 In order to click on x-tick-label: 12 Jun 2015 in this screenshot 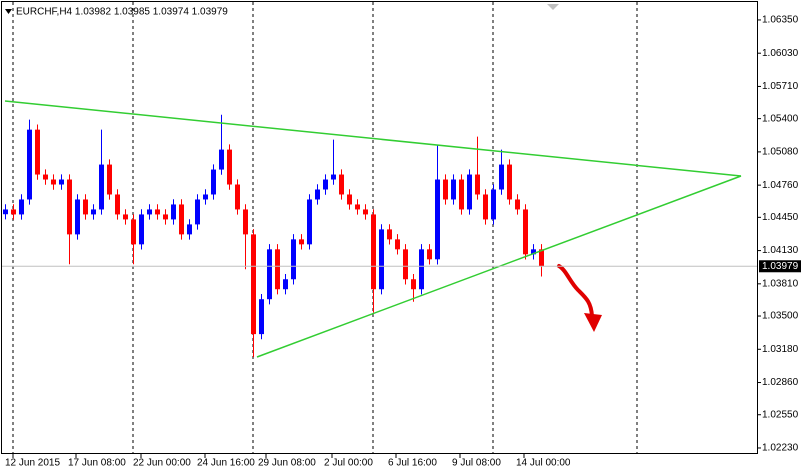, I will do `click(32, 463)`.